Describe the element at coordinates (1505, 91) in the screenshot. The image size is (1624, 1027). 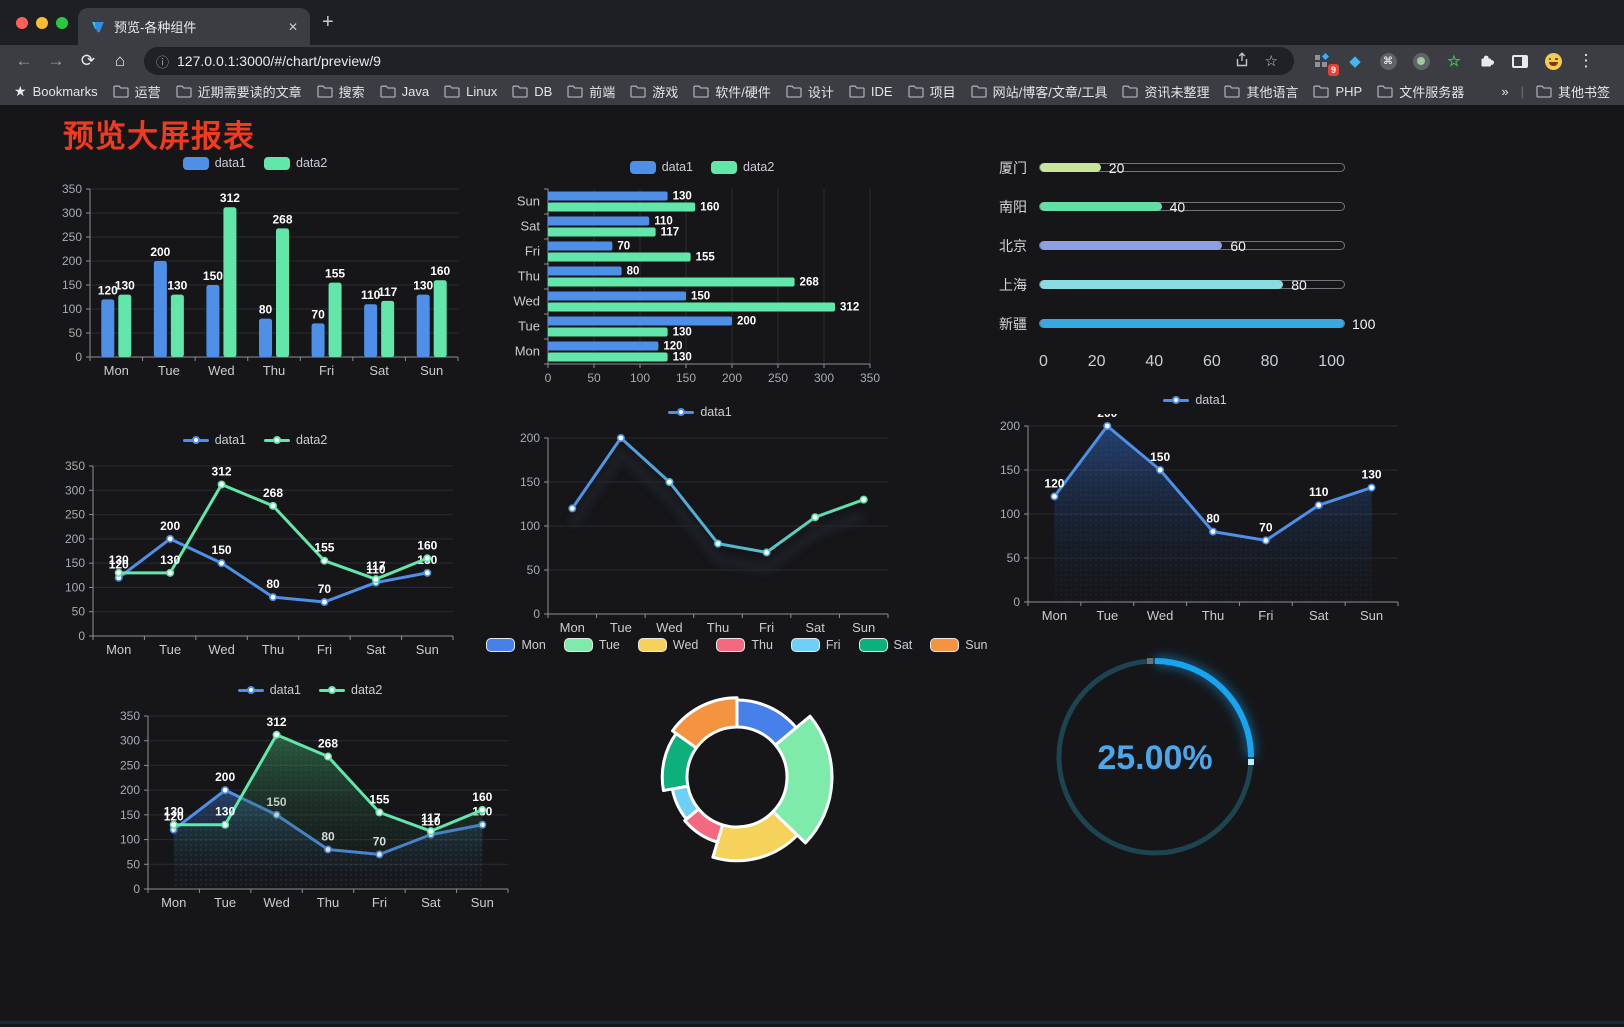
I see `bookmarks-overflow-chevron: »` at that location.